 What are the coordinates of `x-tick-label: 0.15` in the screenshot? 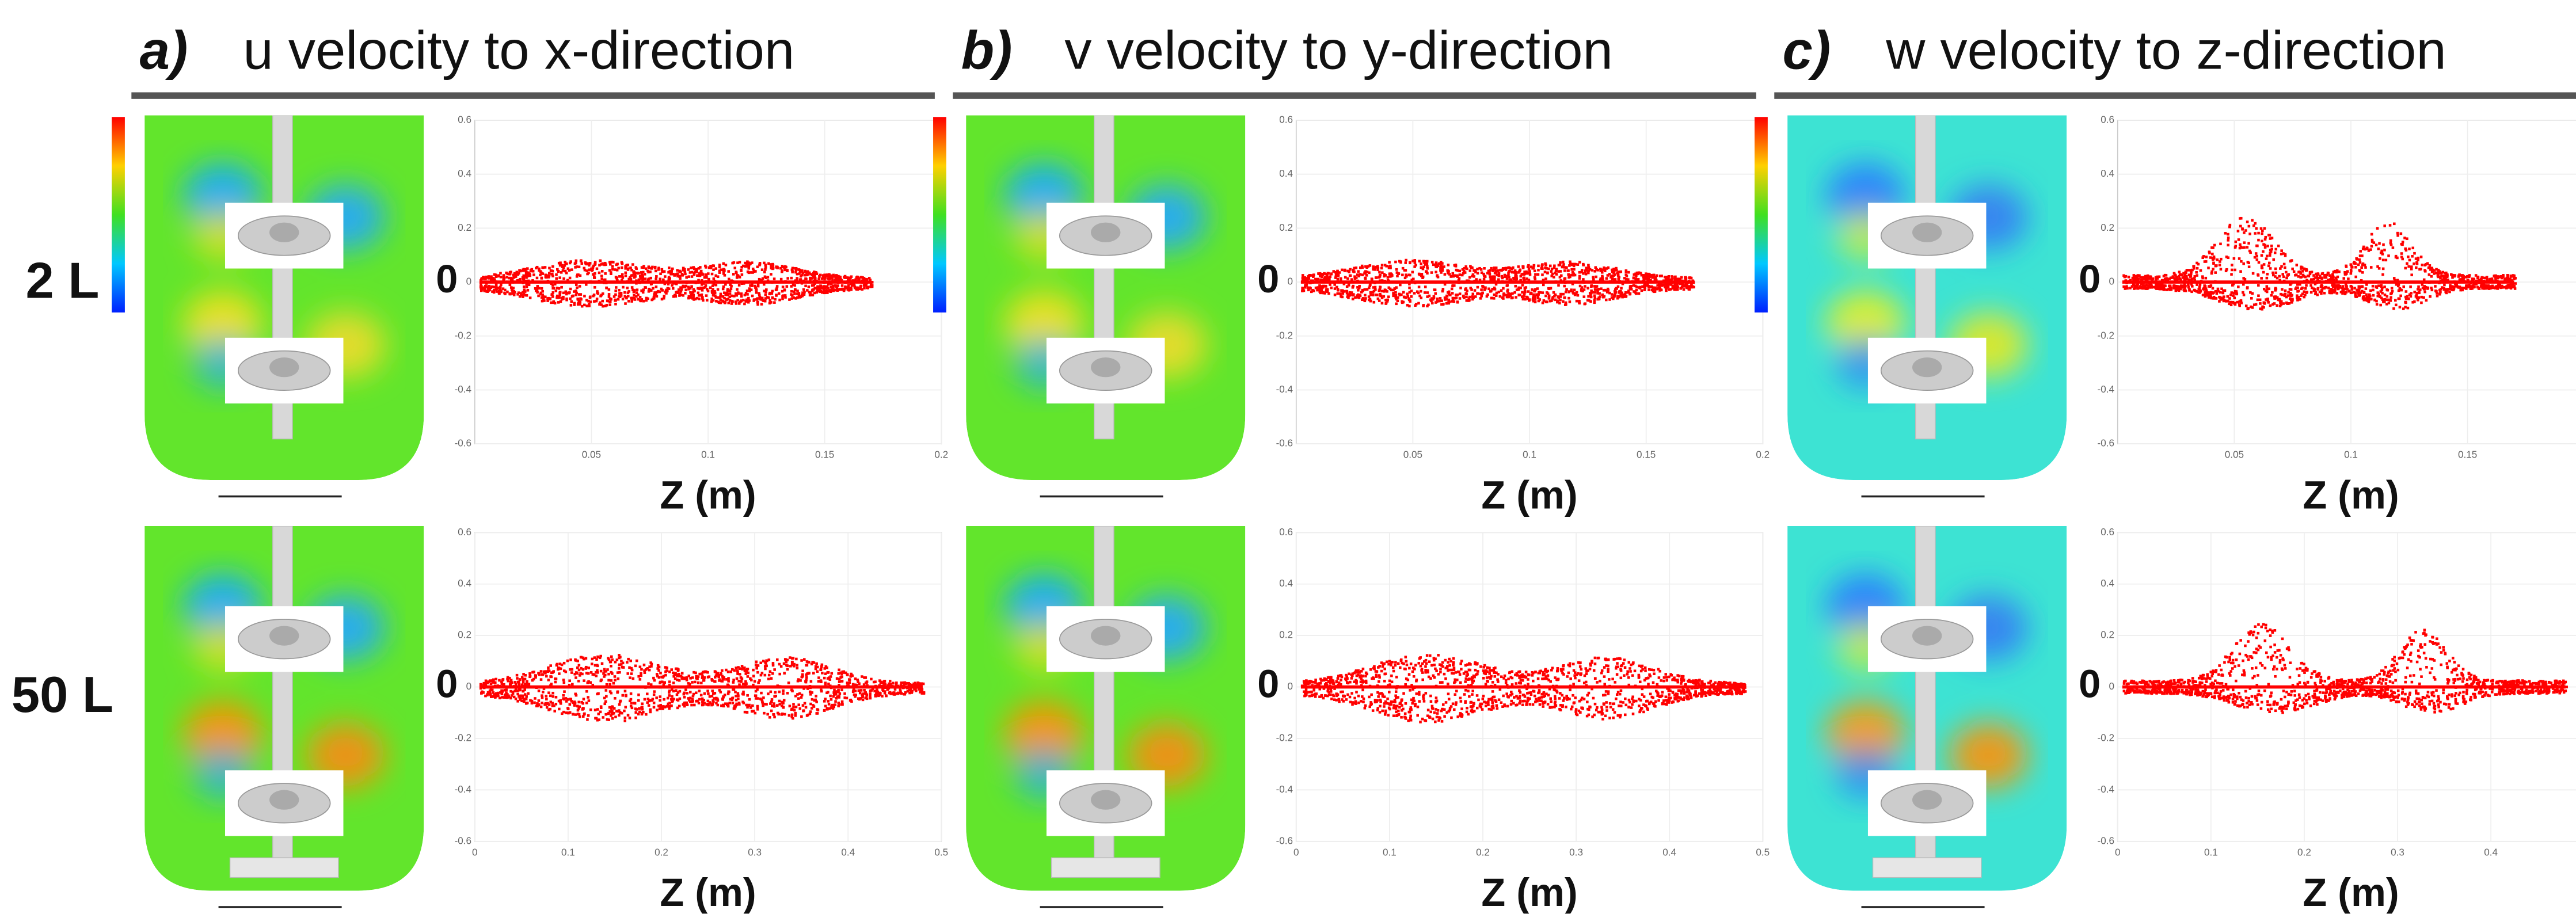 It's located at (824, 455).